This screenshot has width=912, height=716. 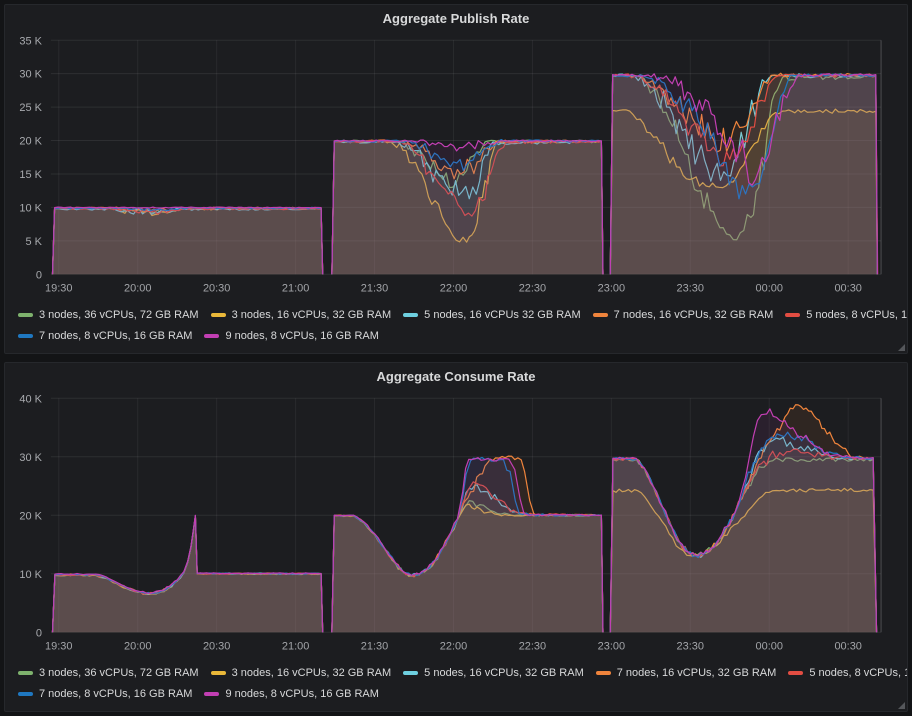 What do you see at coordinates (456, 376) in the screenshot?
I see `panel-title: Aggregate Consume Rate` at bounding box center [456, 376].